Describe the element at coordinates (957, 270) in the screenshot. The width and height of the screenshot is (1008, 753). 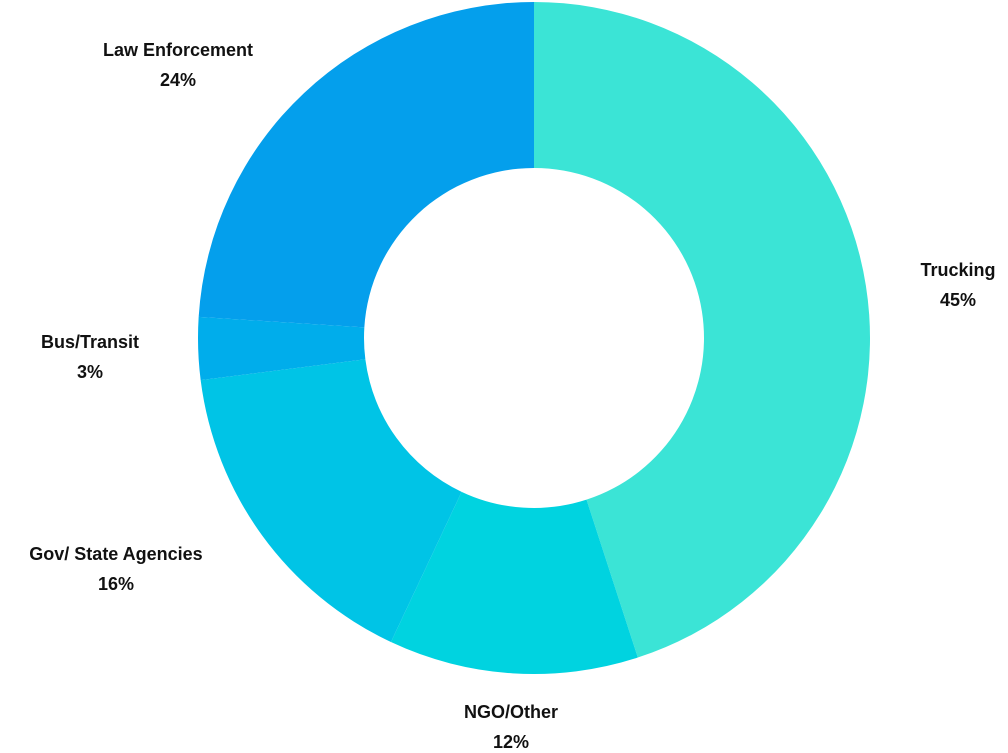
I see `slice-label: Trucking` at that location.